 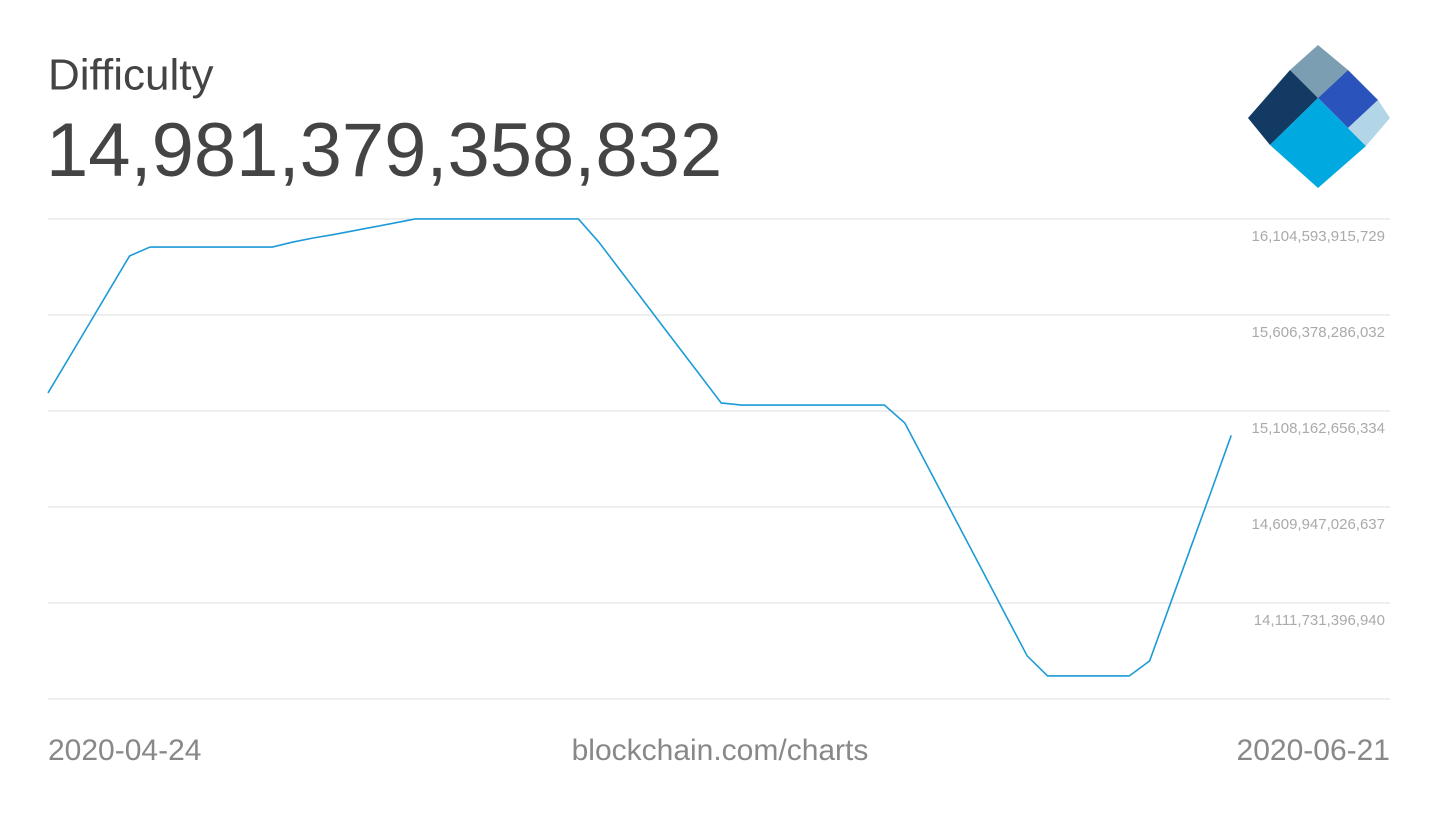 I want to click on chart-title: Difficulty, so click(x=130, y=75).